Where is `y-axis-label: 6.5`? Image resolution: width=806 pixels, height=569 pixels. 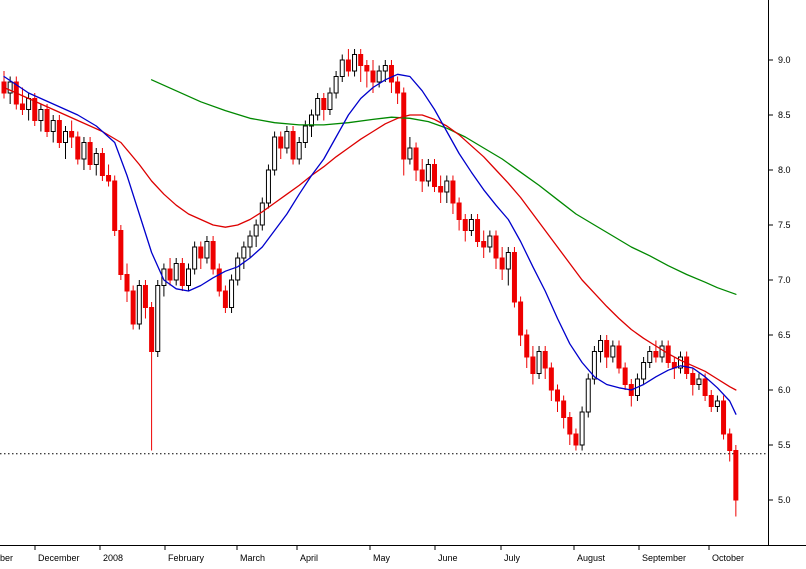 y-axis-label: 6.5 is located at coordinates (784, 335).